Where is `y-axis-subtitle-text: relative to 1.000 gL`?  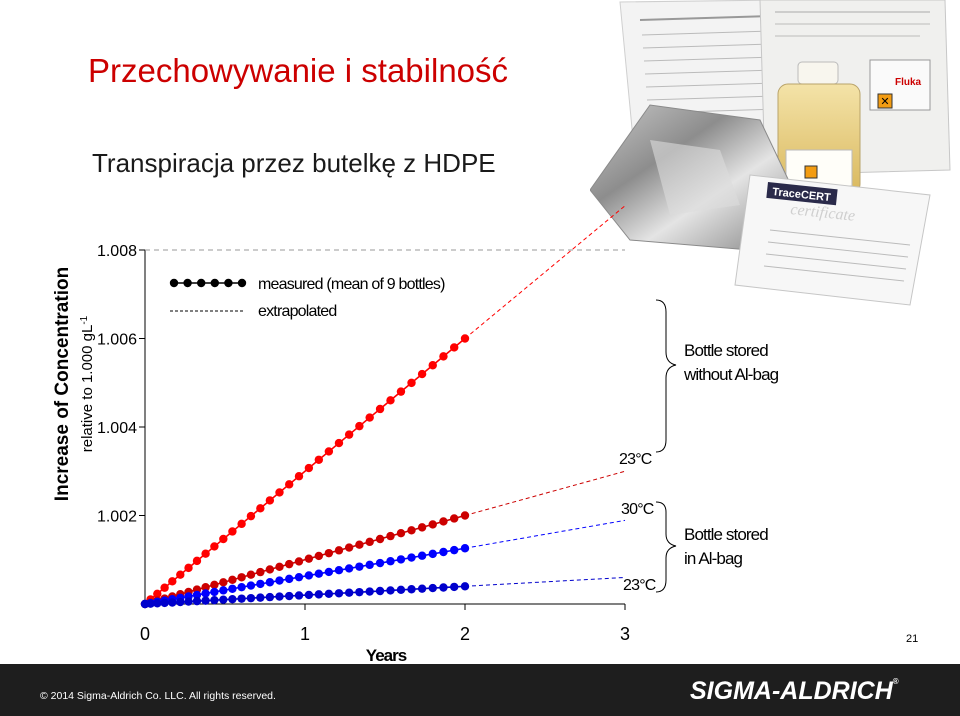
y-axis-subtitle-text: relative to 1.000 gL is located at coordinates (87, 389).